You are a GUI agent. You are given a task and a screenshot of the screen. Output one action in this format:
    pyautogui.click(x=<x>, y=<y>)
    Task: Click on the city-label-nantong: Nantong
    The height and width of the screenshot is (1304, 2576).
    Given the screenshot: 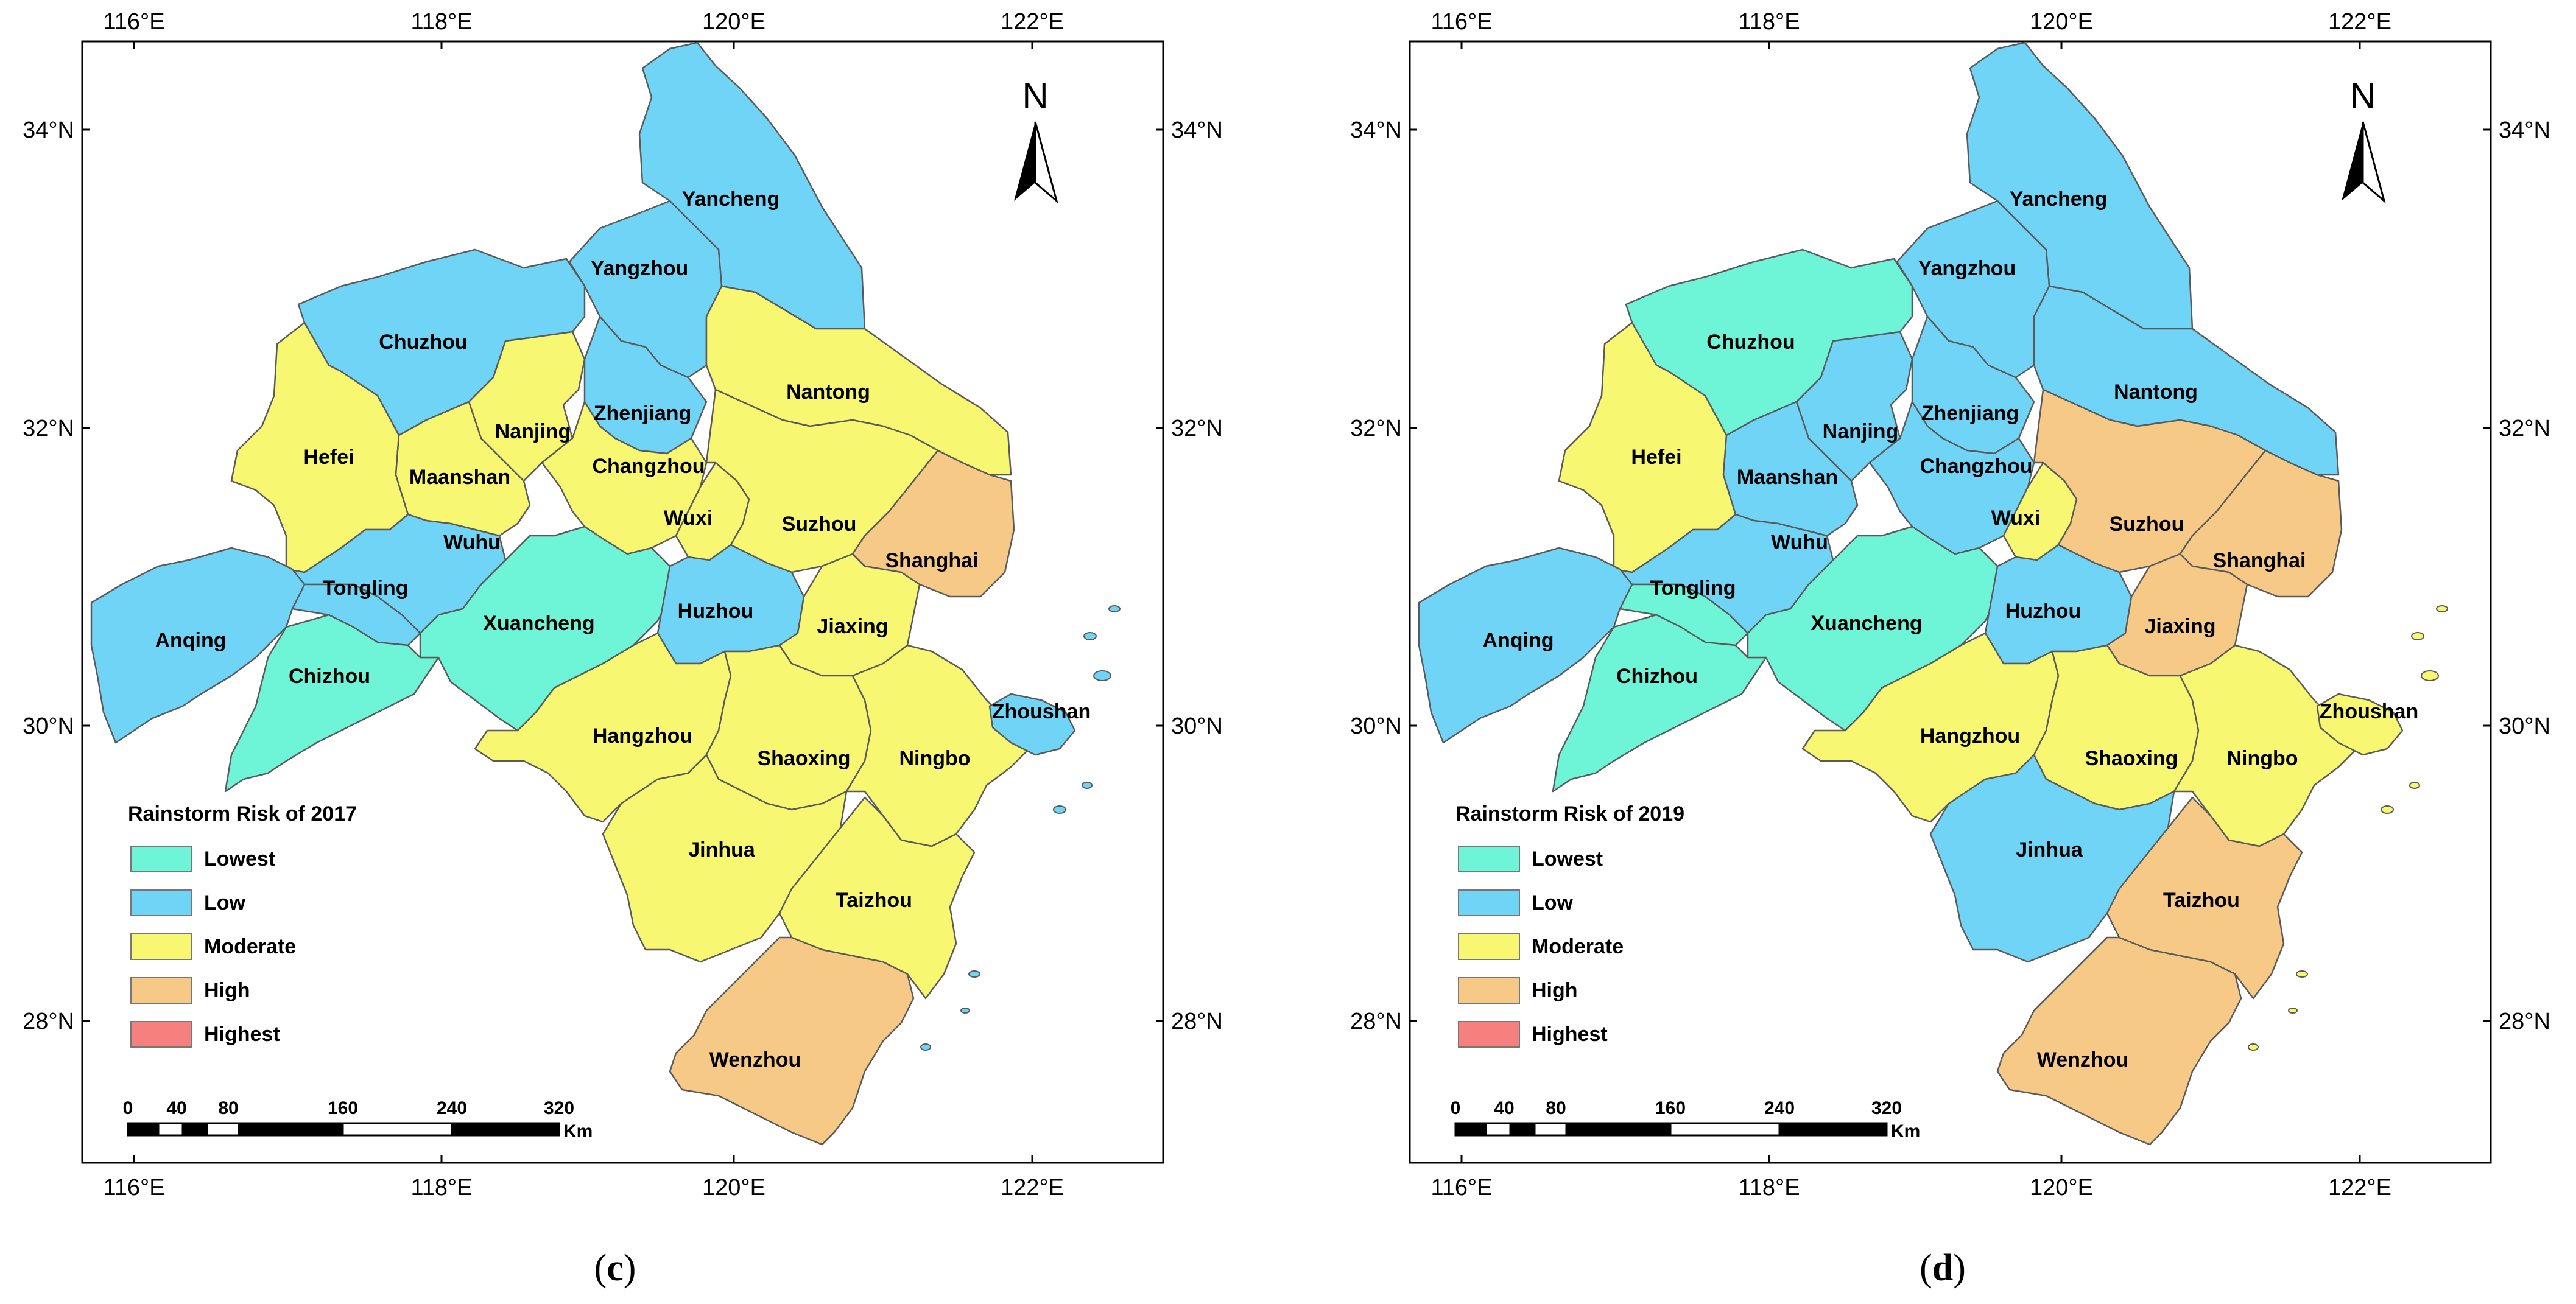 What is the action you would take?
    pyautogui.click(x=828, y=392)
    